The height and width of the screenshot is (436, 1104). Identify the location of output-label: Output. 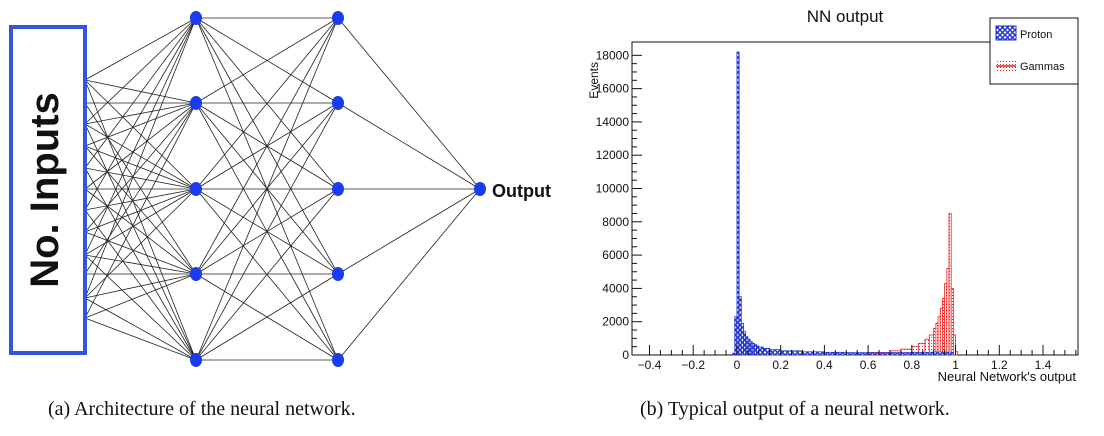
(521, 191).